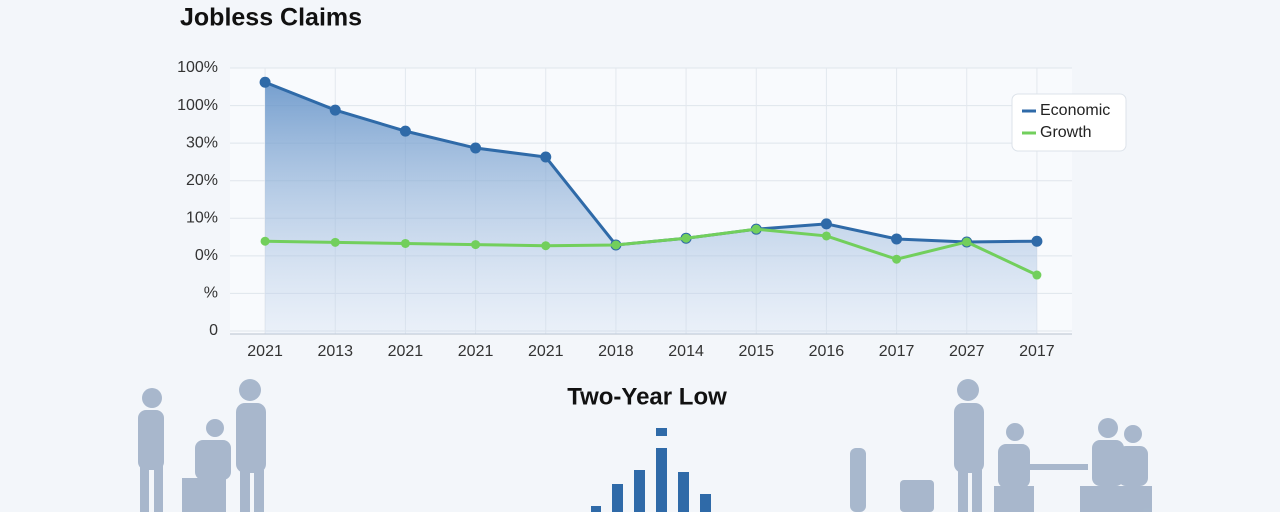  Describe the element at coordinates (213, 330) in the screenshot. I see `y-tick-label: 0` at that location.